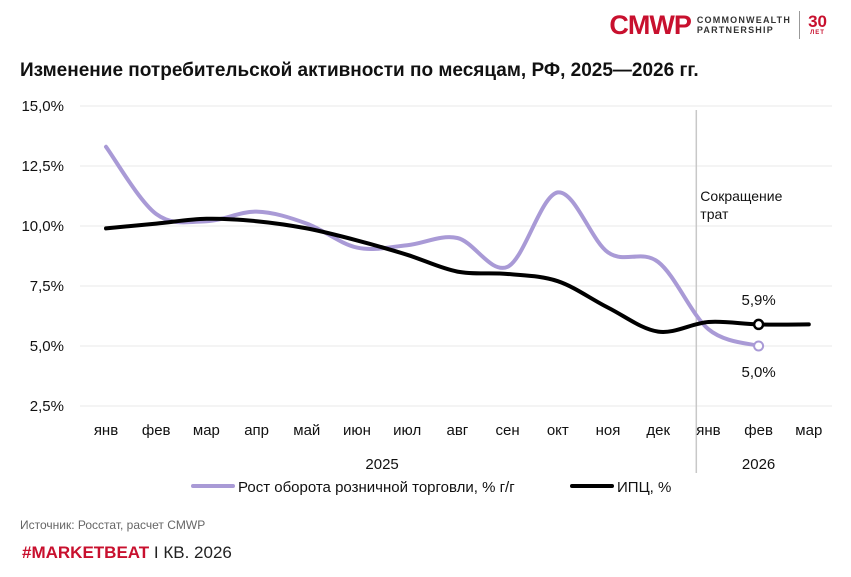 This screenshot has height=577, width=851. What do you see at coordinates (42, 226) in the screenshot?
I see `y-tick-label: 10,0%` at bounding box center [42, 226].